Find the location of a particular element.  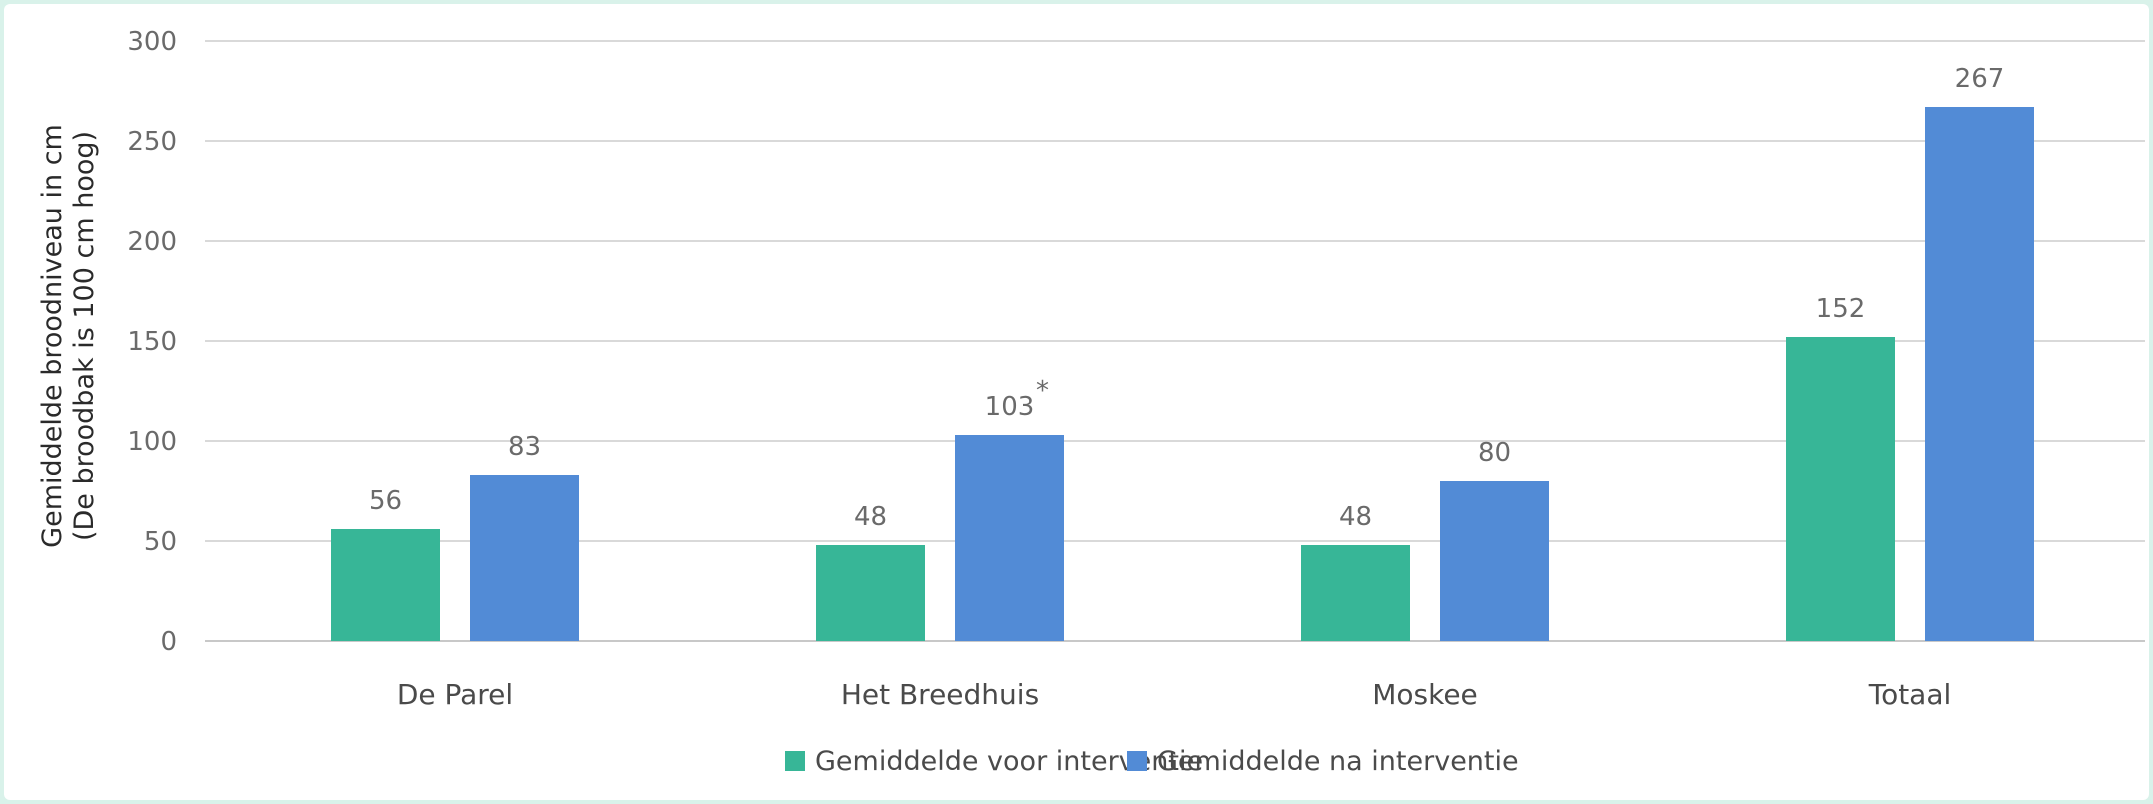

data-label: 56 is located at coordinates (385, 501).